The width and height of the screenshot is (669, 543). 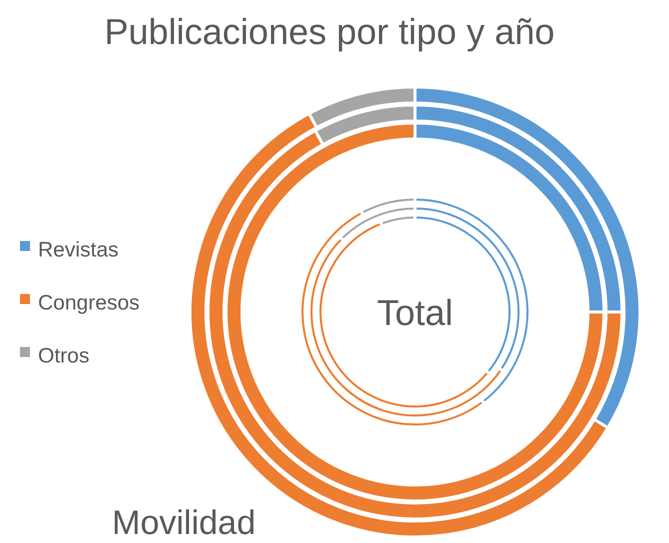 I want to click on chart-title: Publicaciones por tipo y año, so click(x=329, y=31).